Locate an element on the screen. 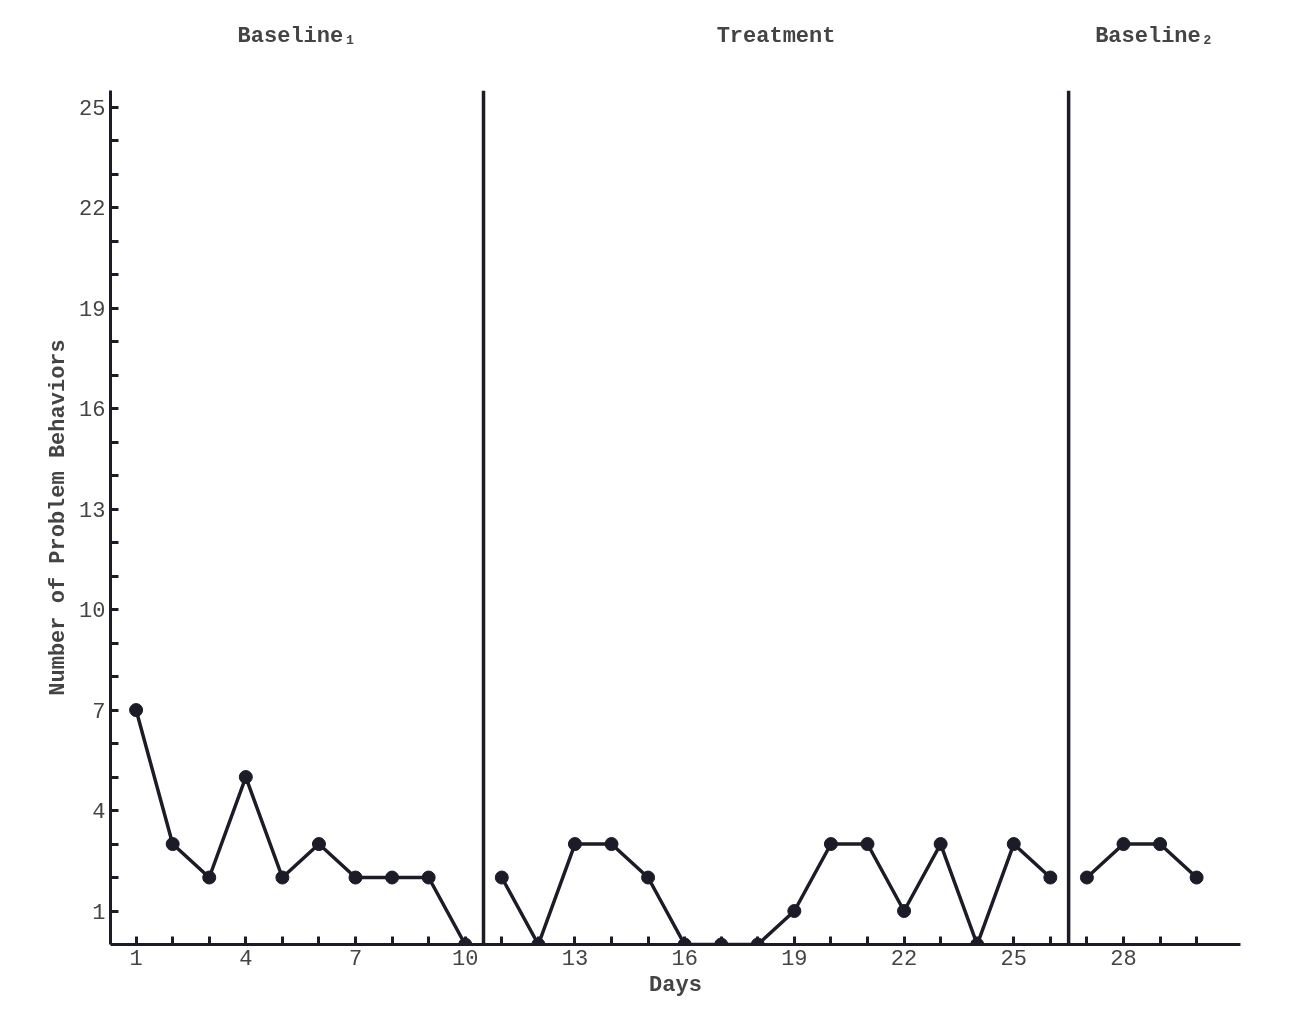 The width and height of the screenshot is (1298, 1022). x-tick-label: 4 is located at coordinates (246, 959).